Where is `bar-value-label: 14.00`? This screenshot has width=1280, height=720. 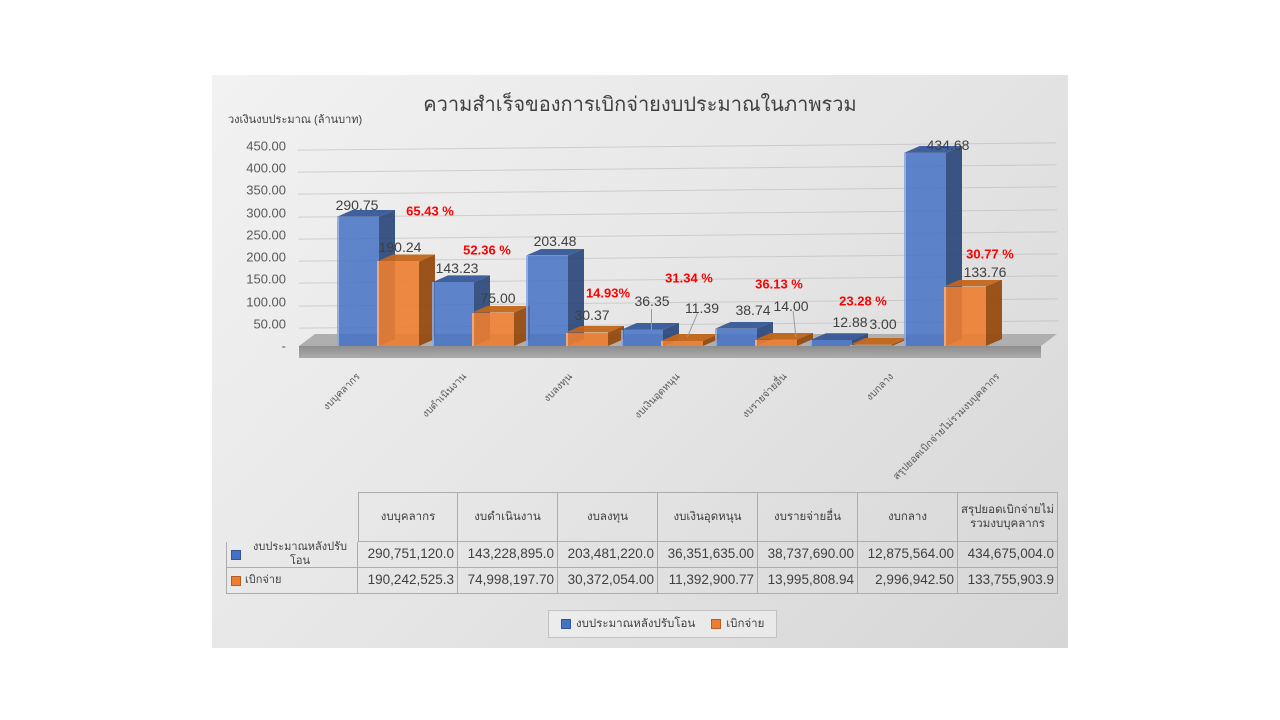 bar-value-label: 14.00 is located at coordinates (791, 306).